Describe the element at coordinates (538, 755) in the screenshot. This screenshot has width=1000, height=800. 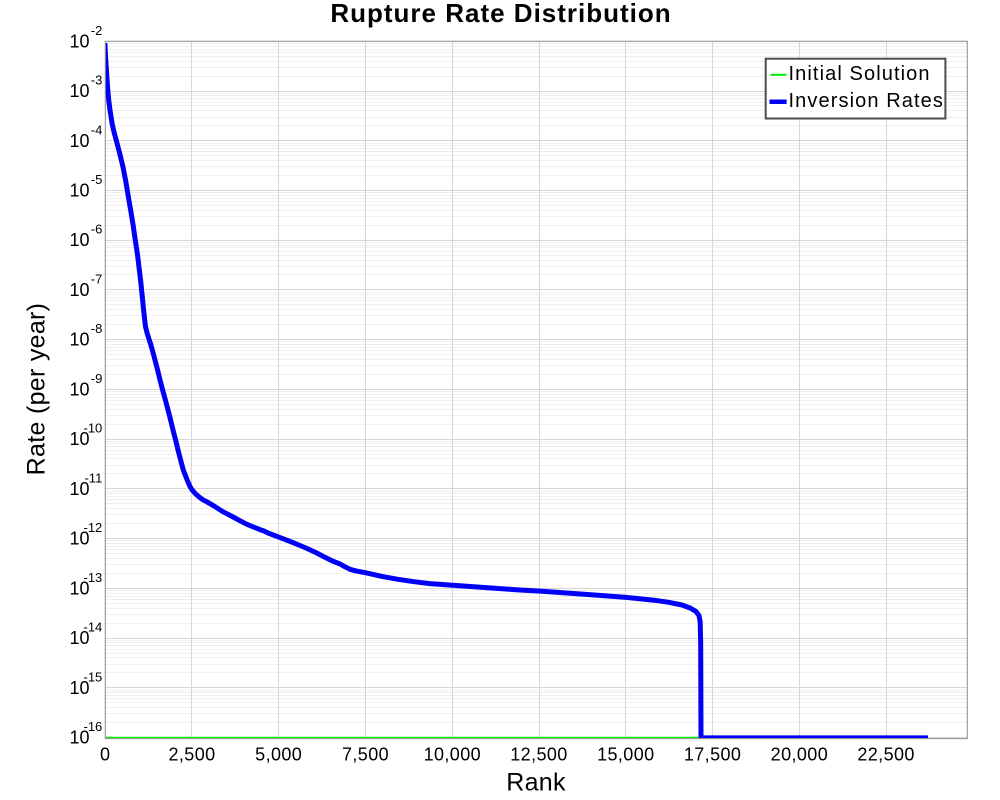
I see `svg-text: 12,500` at that location.